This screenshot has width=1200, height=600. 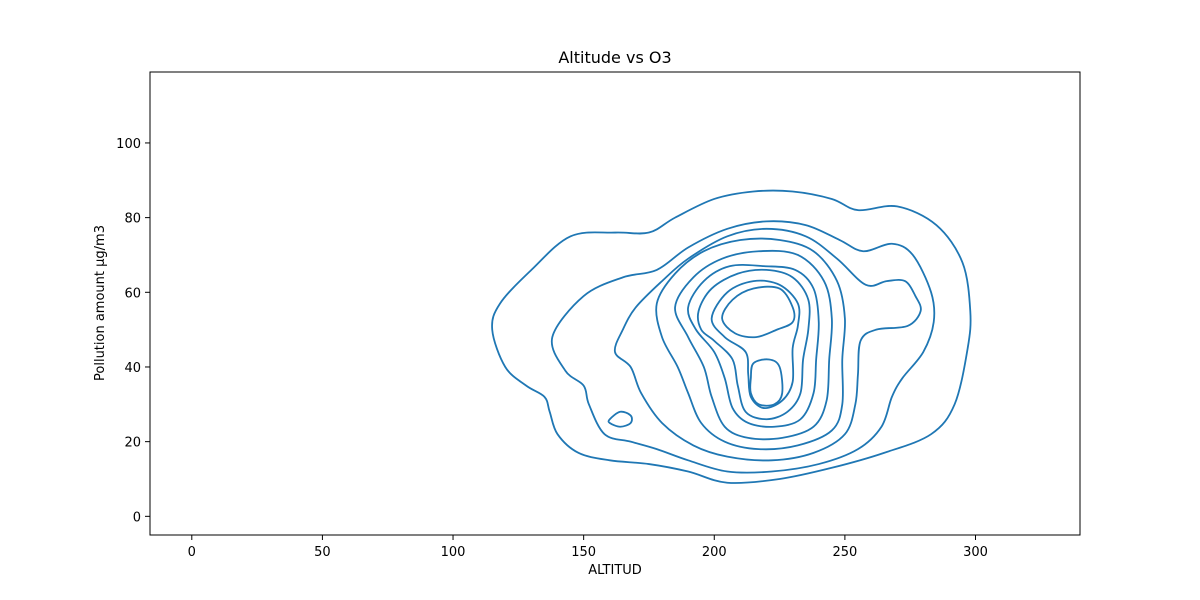 What do you see at coordinates (132, 219) in the screenshot?
I see `y-tick-label: 80` at bounding box center [132, 219].